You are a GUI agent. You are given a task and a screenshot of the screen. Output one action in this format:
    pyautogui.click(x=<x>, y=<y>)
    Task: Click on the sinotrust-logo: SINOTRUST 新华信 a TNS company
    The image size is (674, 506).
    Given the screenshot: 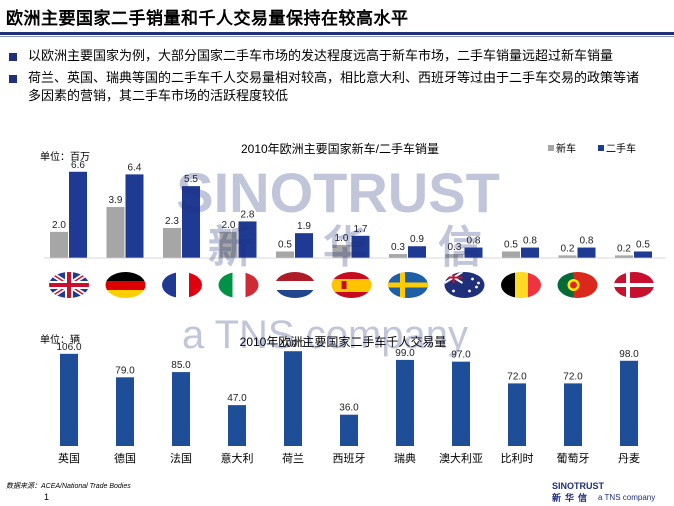 What is the action you would take?
    pyautogui.click(x=611, y=492)
    